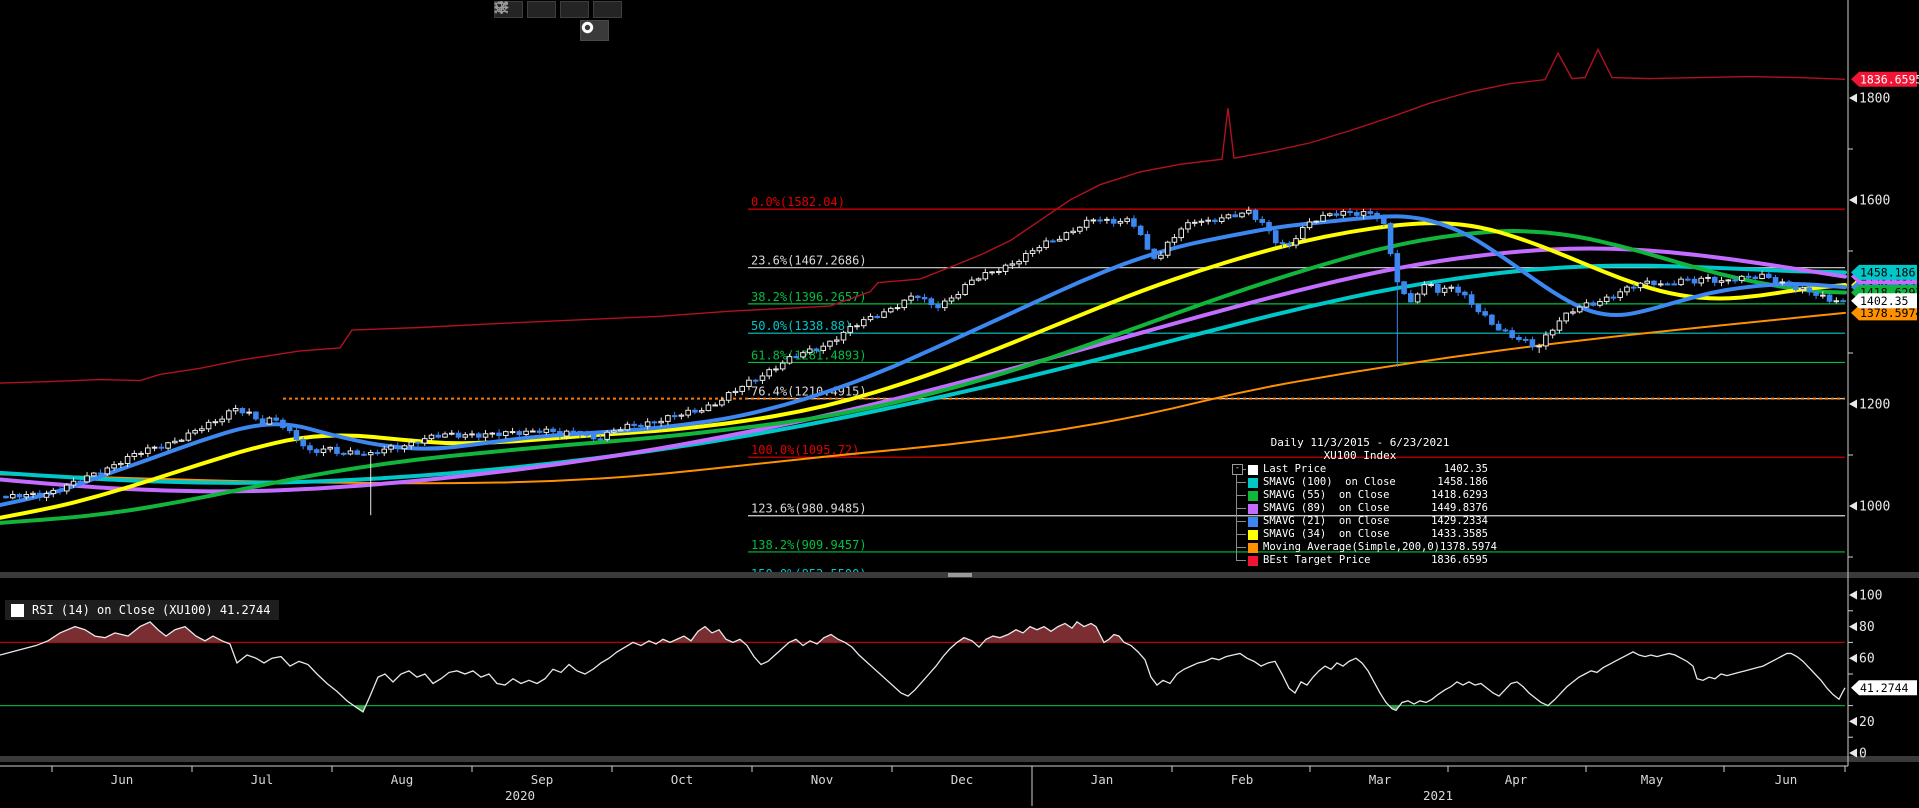  I want to click on svg-text: 20, so click(1867, 722).